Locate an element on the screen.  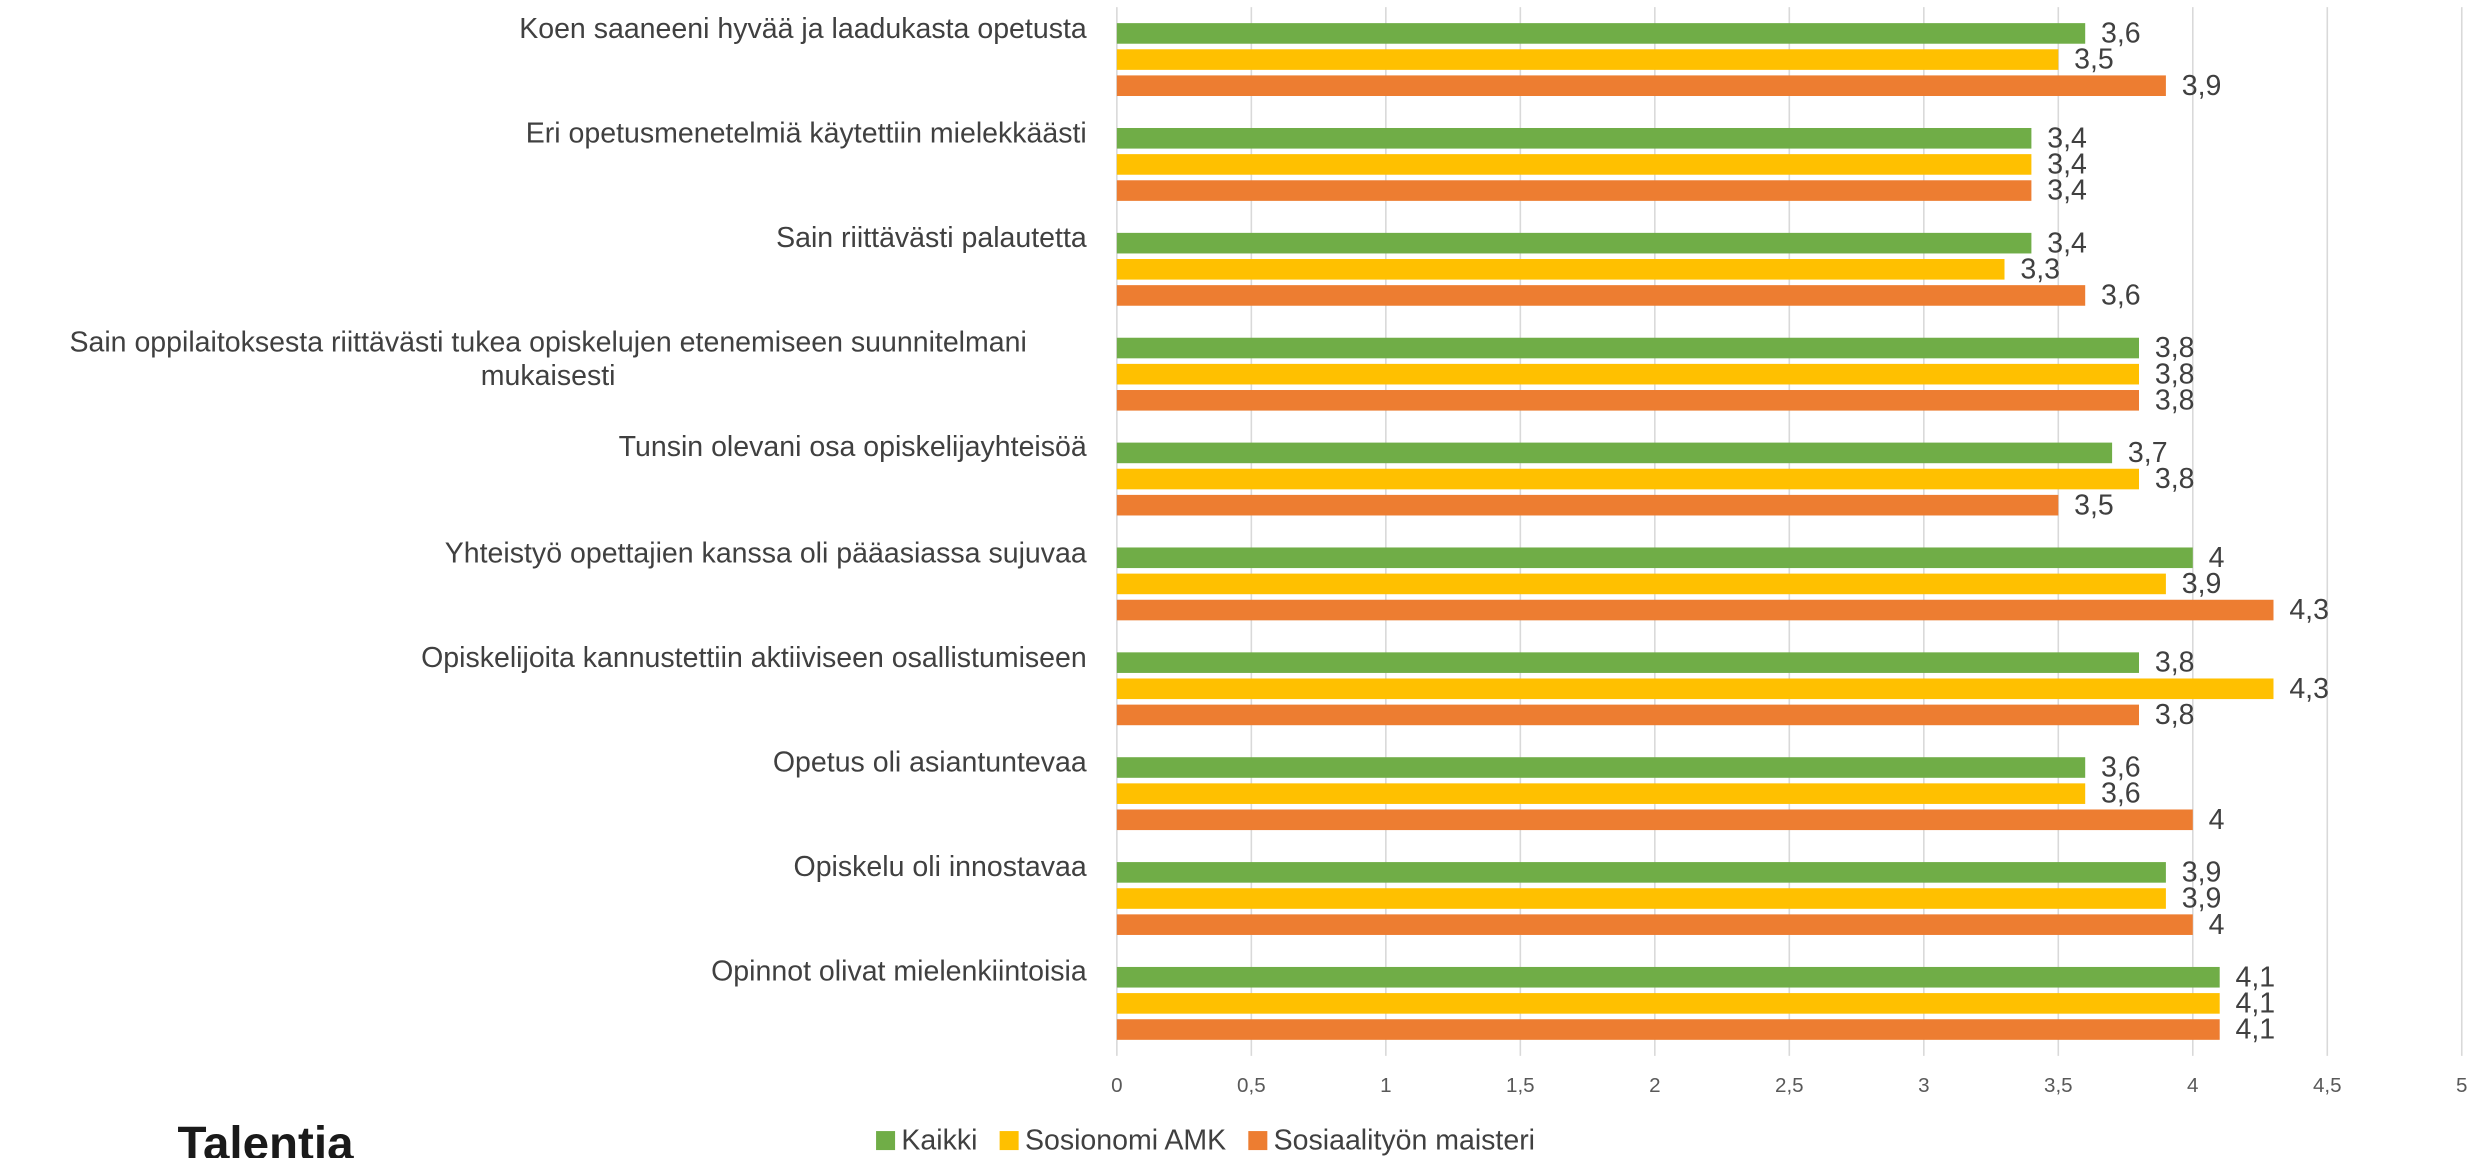
x-tick-label: 3,5 is located at coordinates (2058, 1085).